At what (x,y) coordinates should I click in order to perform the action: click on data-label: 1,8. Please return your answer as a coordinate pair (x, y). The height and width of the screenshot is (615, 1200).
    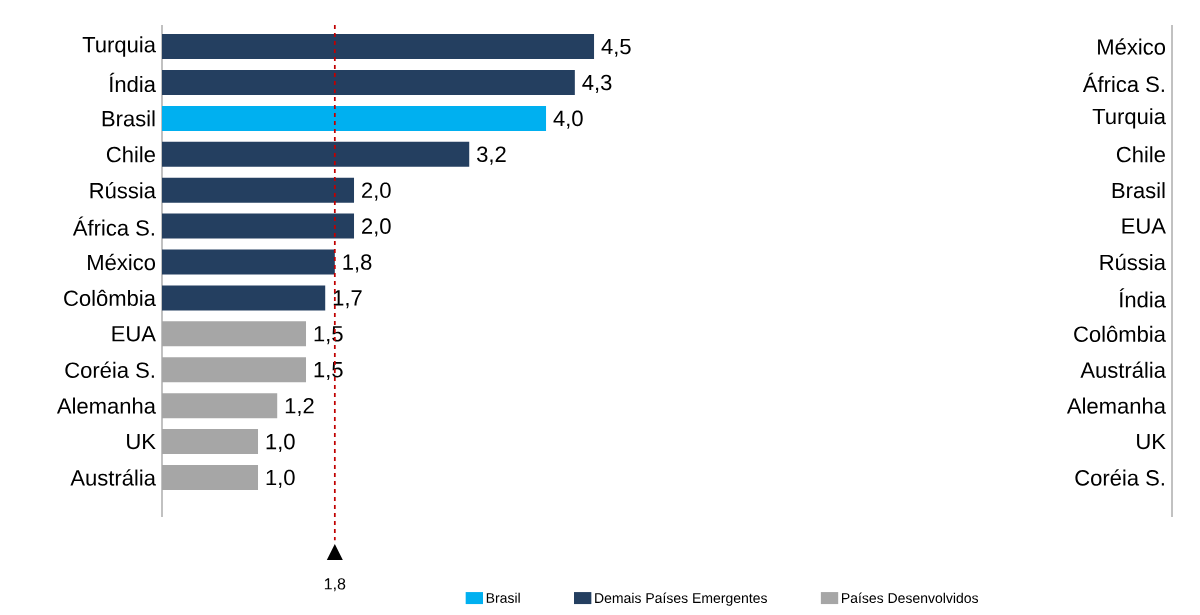
    Looking at the image, I should click on (357, 263).